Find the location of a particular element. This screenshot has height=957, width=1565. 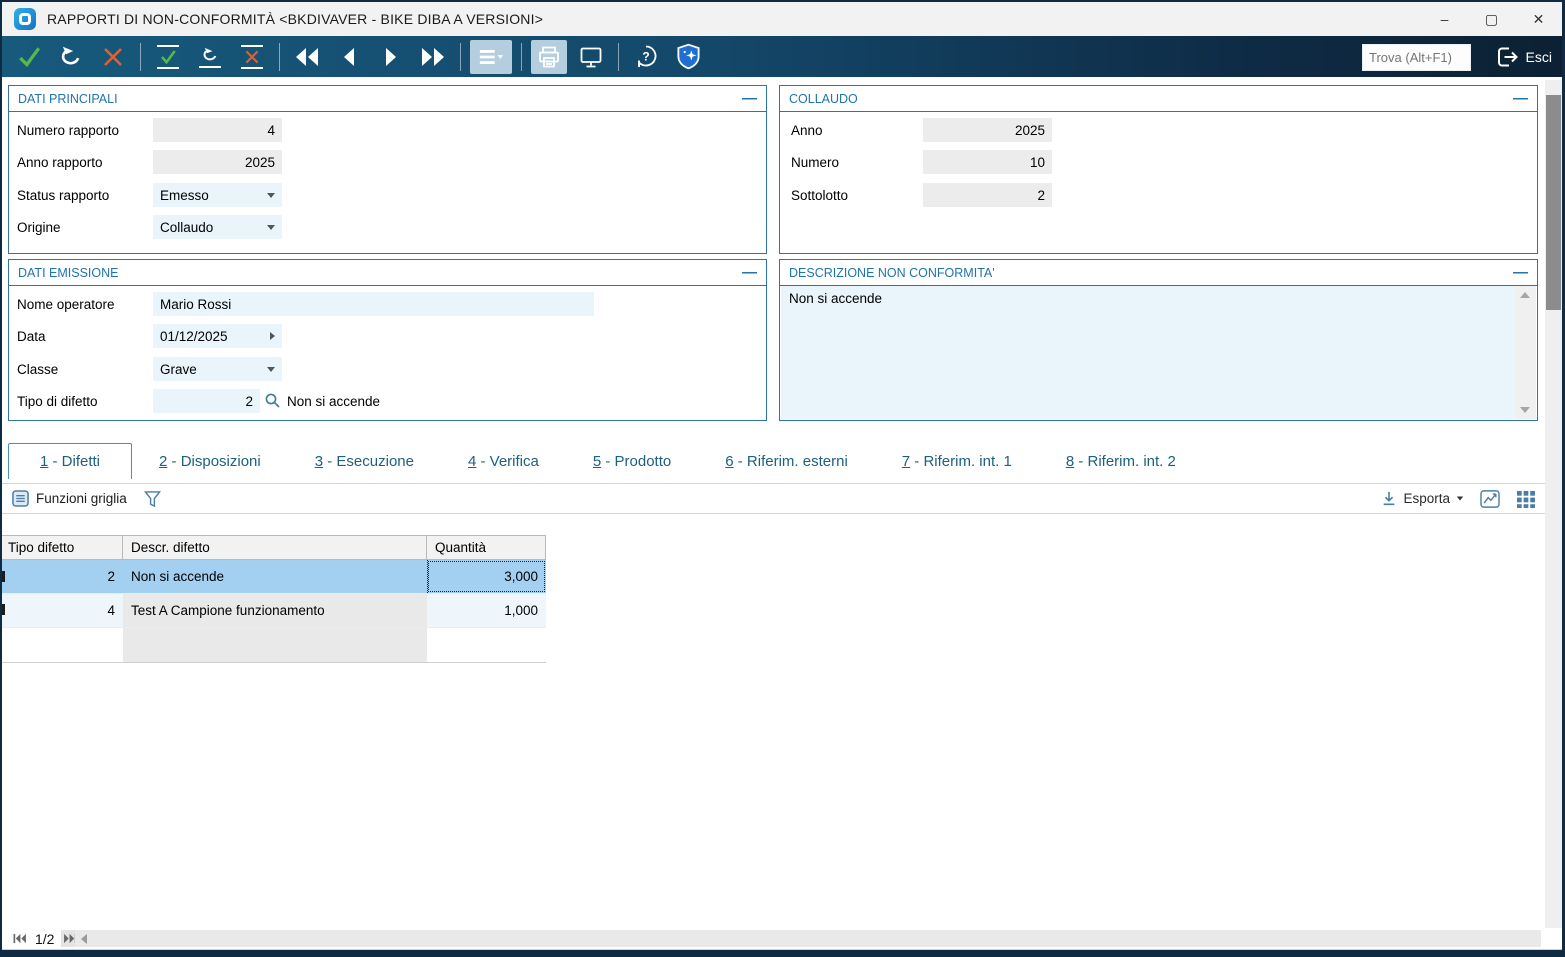

column-header-quantita: Quantità is located at coordinates (486, 547).